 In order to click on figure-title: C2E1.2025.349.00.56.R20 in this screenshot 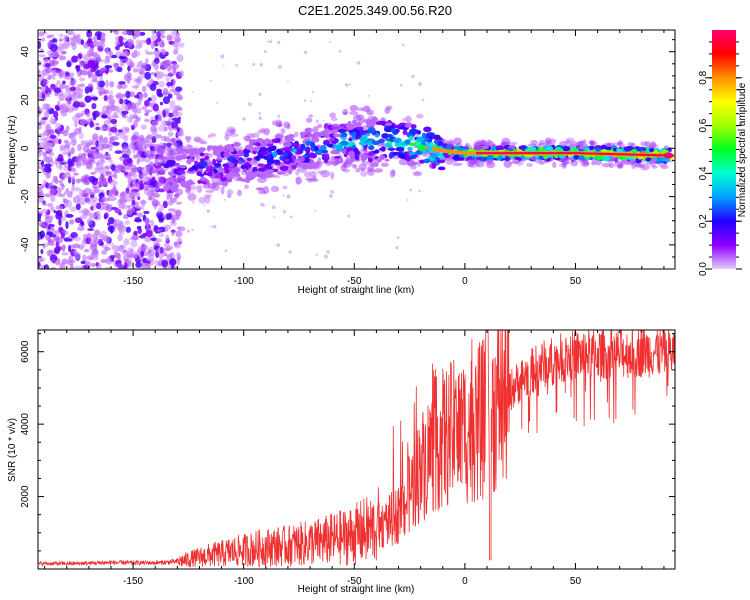, I will do `click(375, 10)`.